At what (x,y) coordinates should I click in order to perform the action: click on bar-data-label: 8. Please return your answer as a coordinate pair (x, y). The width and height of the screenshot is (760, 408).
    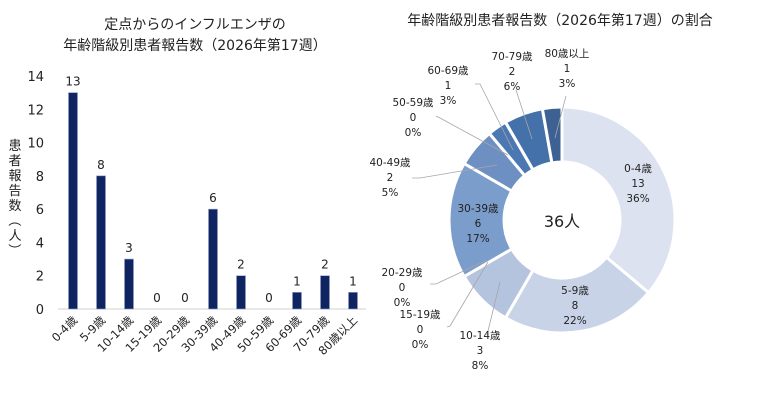
    Looking at the image, I should click on (101, 165).